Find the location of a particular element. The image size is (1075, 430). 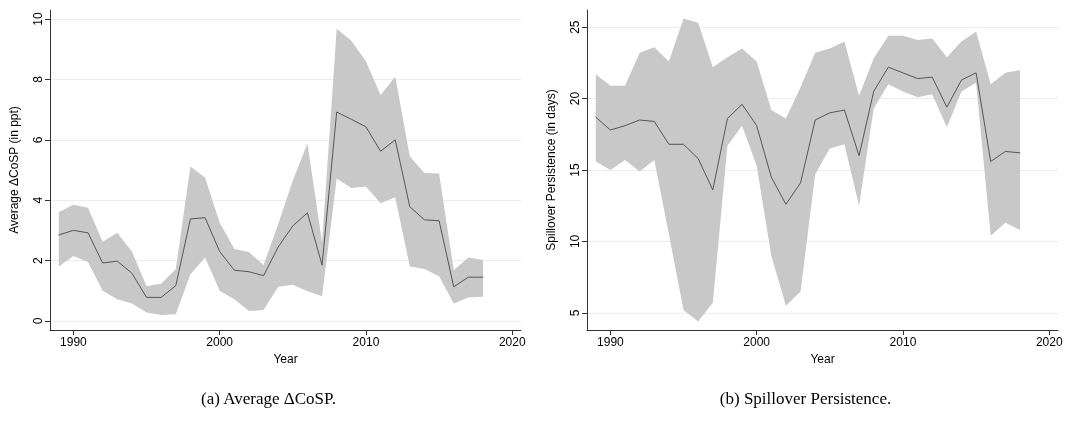

text: (b) Spillover Persistence. is located at coordinates (805, 398).